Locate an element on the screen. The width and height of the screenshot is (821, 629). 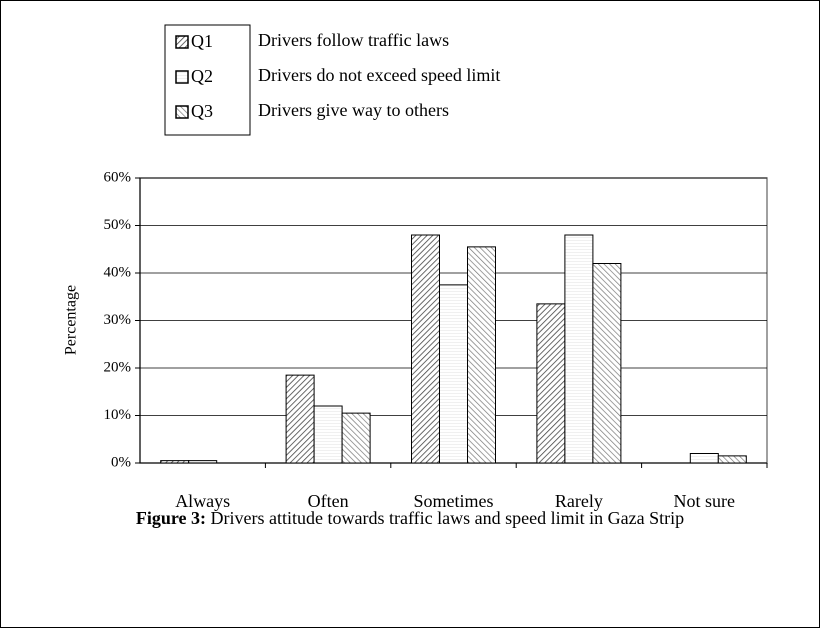
y-axis-label: Percentage is located at coordinates (71, 320).